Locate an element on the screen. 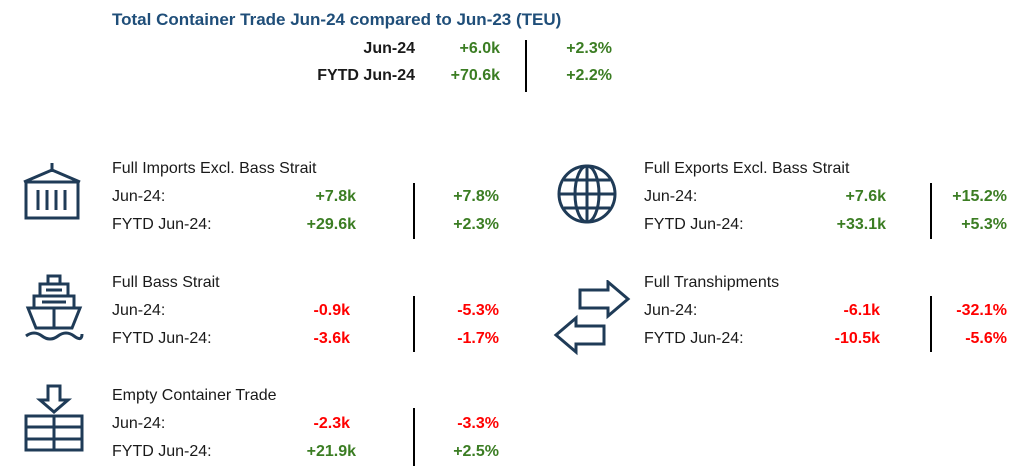 The width and height of the screenshot is (1022, 475). header-row-label: FYTD Jun-24 is located at coordinates (366, 75).